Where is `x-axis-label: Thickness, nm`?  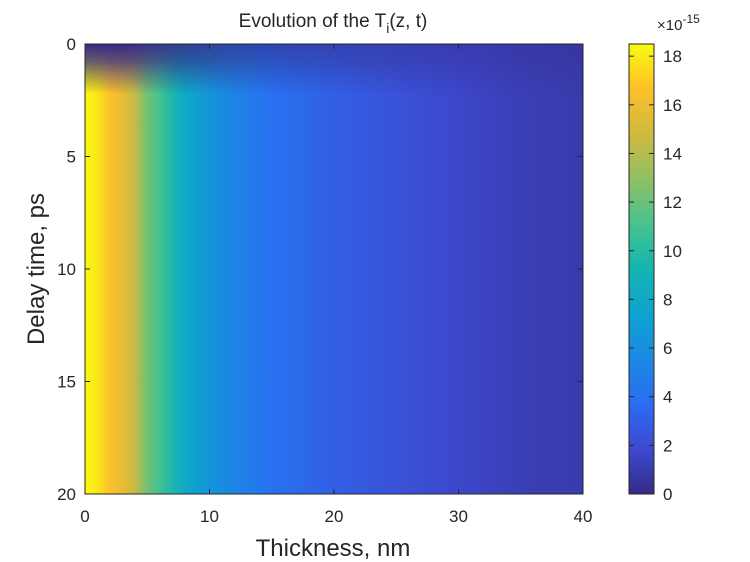
x-axis-label: Thickness, nm is located at coordinates (333, 548).